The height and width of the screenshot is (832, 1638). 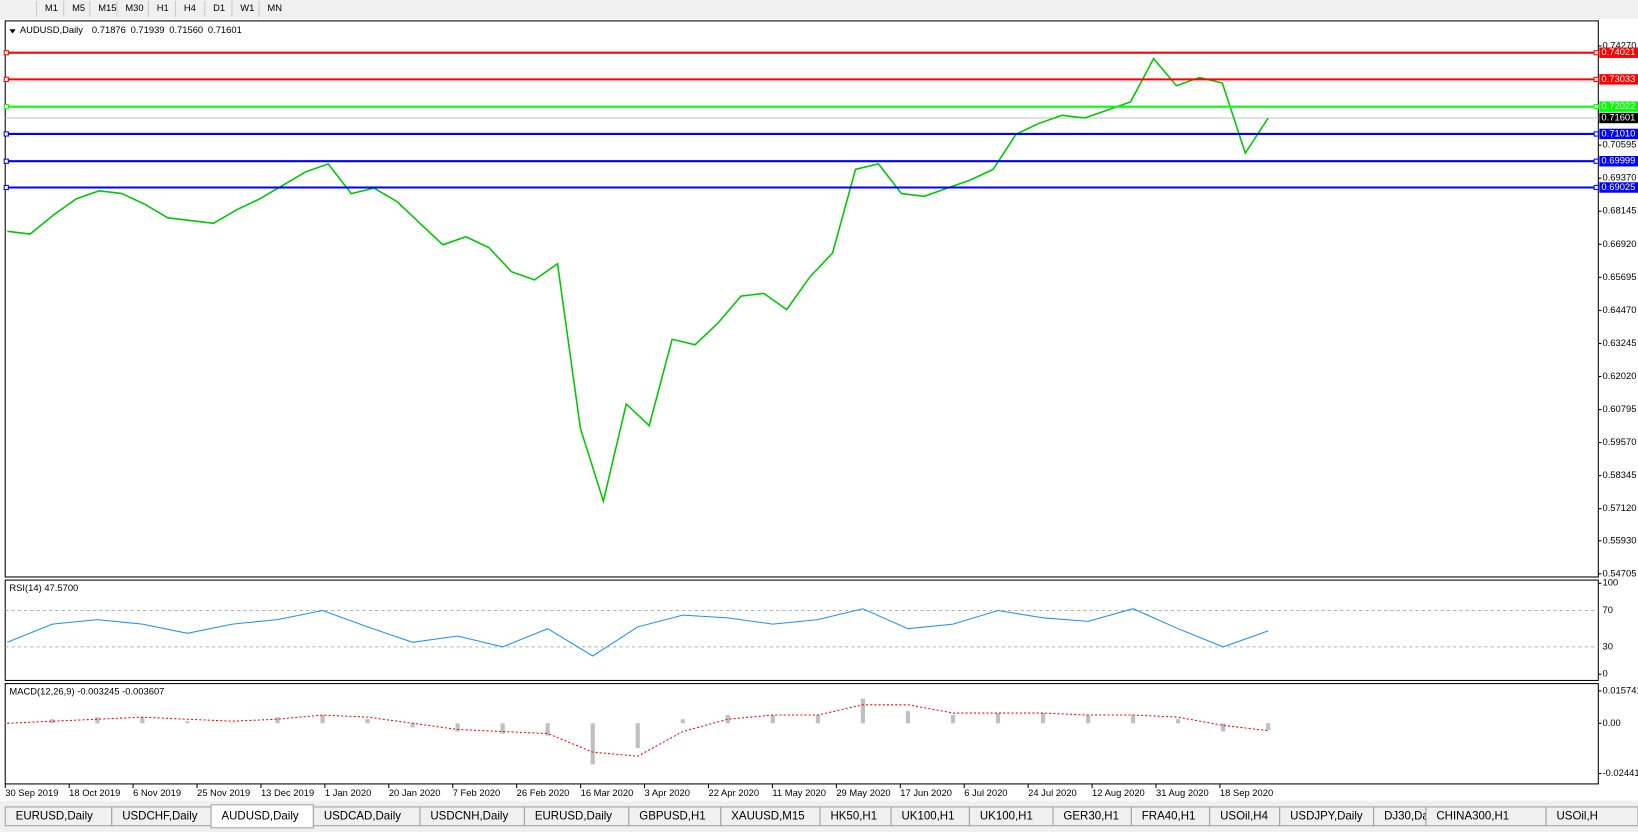 What do you see at coordinates (274, 7) in the screenshot?
I see `timeframe-button: MN` at bounding box center [274, 7].